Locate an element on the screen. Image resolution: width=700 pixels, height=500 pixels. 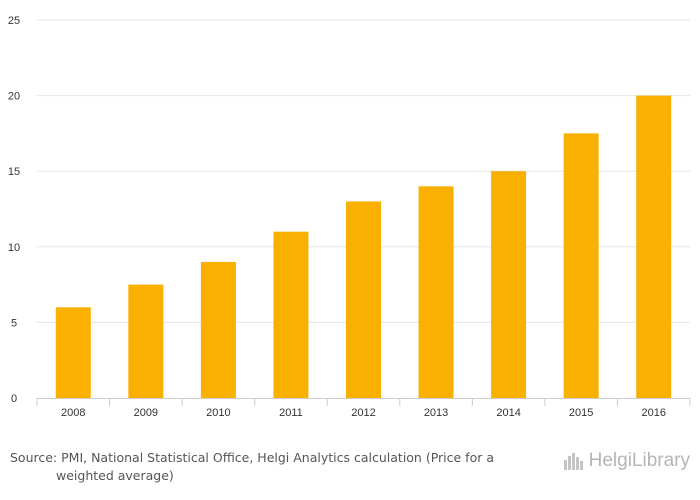
x-tick-label: 2013 is located at coordinates (436, 413).